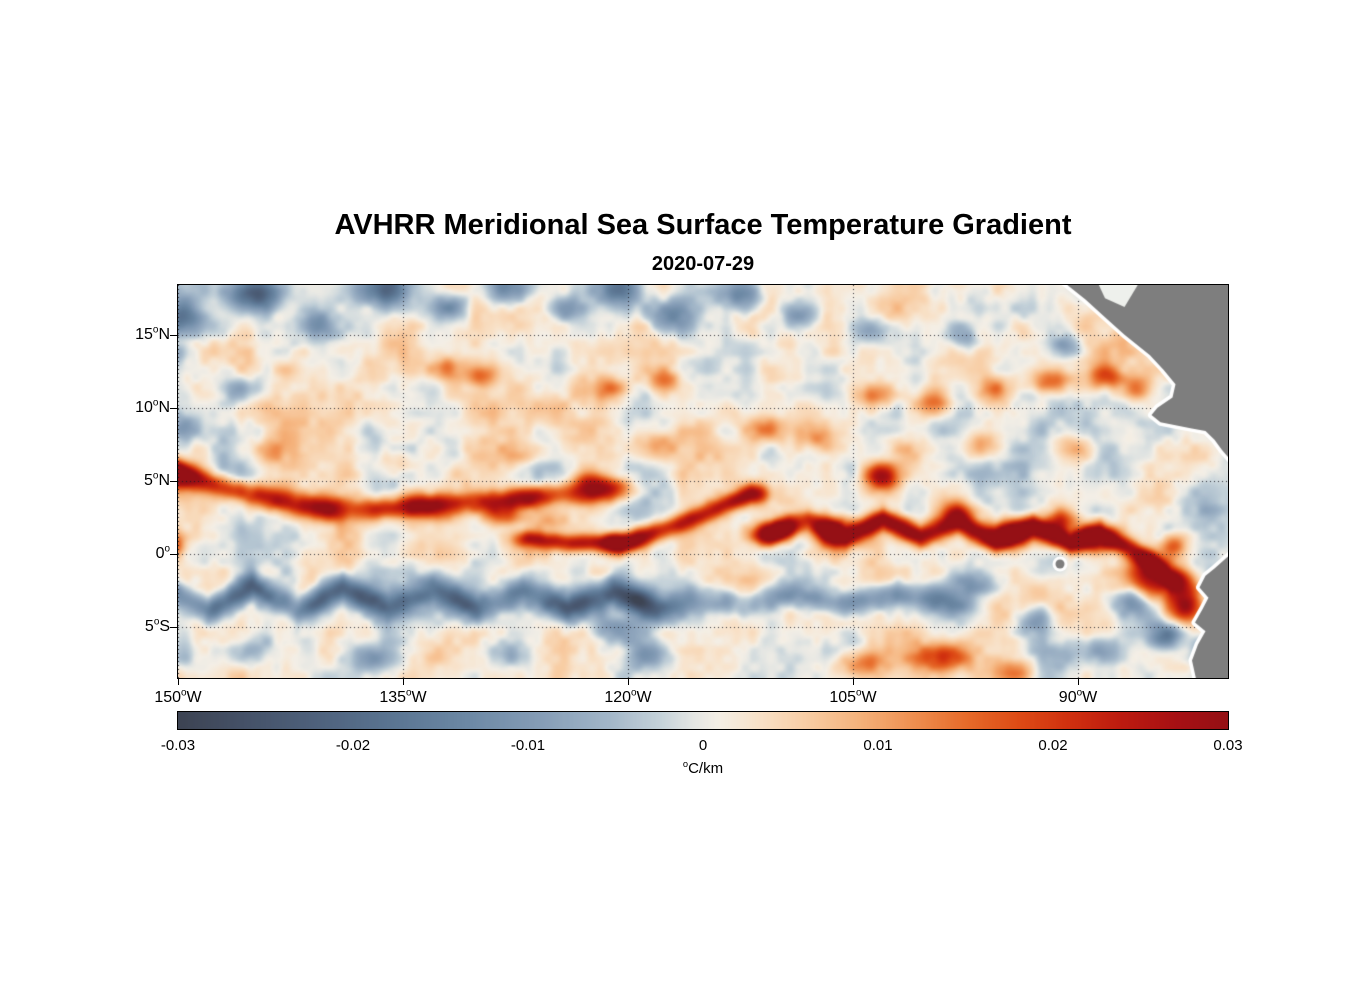 The width and height of the screenshot is (1356, 1000). Describe the element at coordinates (178, 745) in the screenshot. I see `colorbar-tick-label: -0.03` at that location.